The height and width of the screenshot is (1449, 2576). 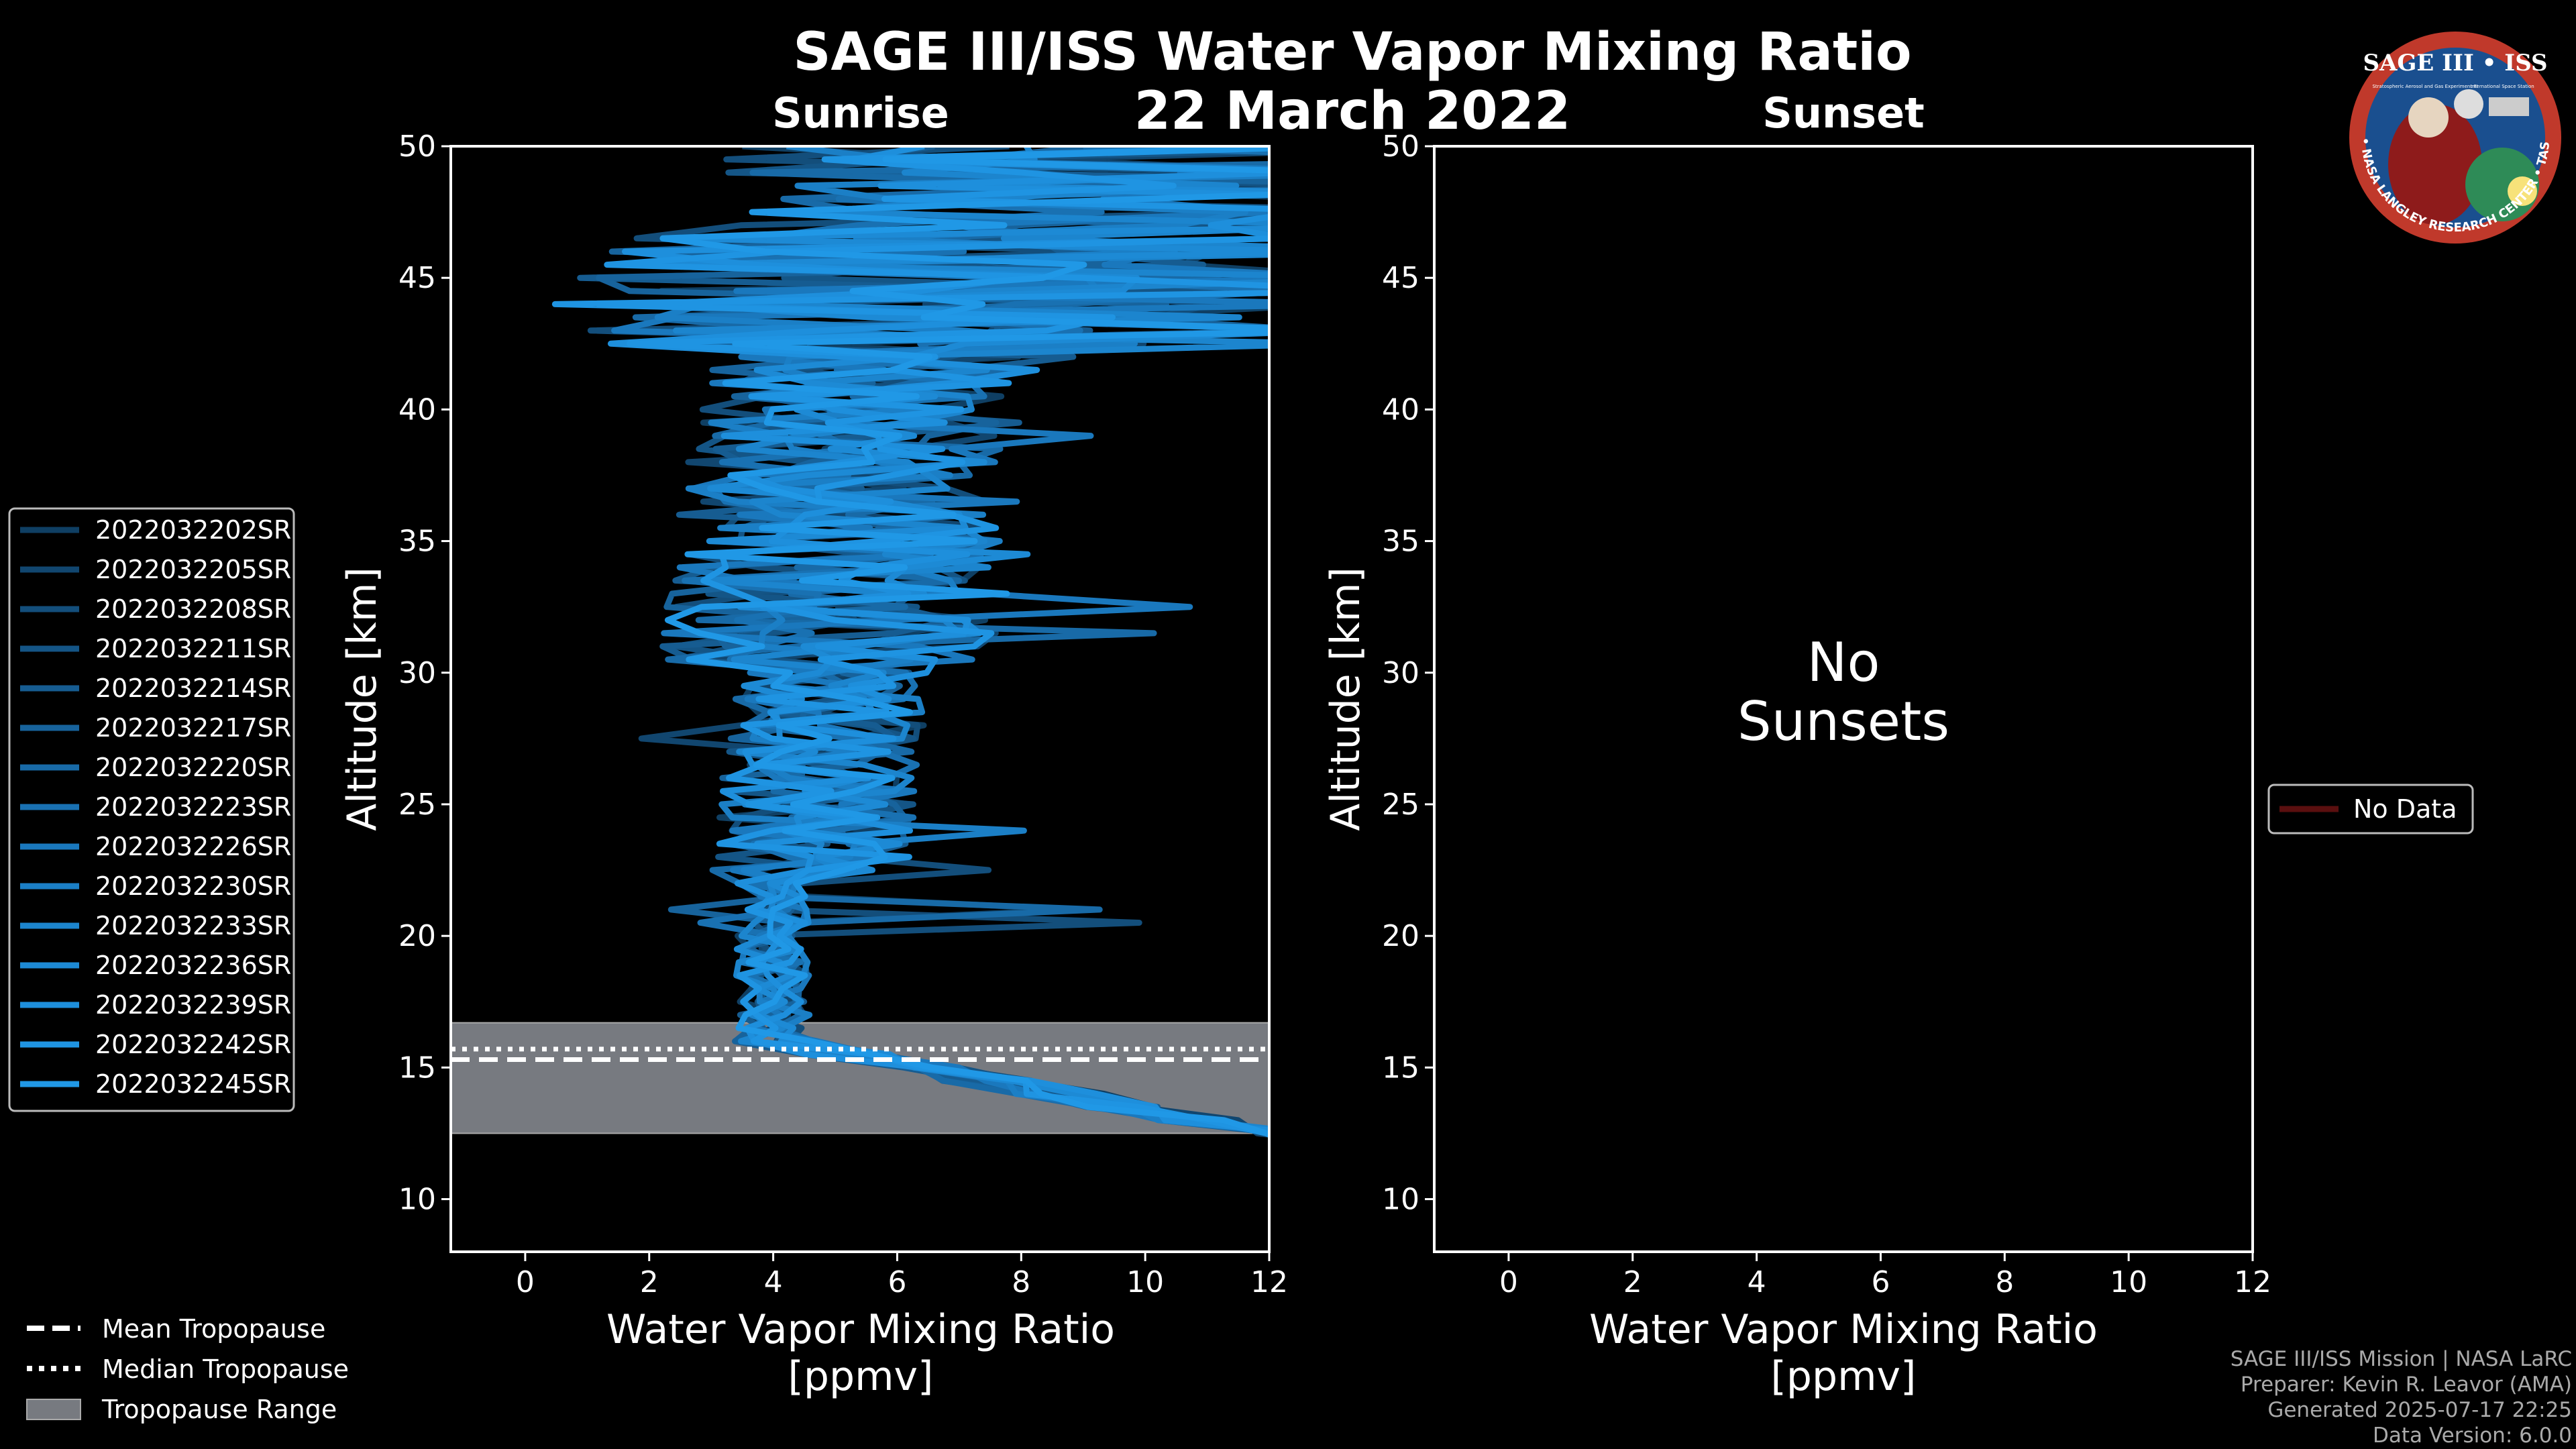 I want to click on legend-entry: 2022032236SR, so click(x=193, y=965).